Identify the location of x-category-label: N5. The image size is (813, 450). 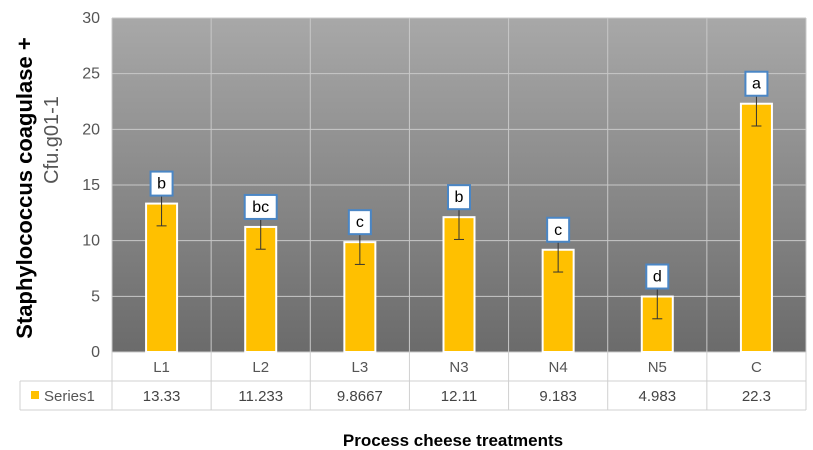
(657, 367).